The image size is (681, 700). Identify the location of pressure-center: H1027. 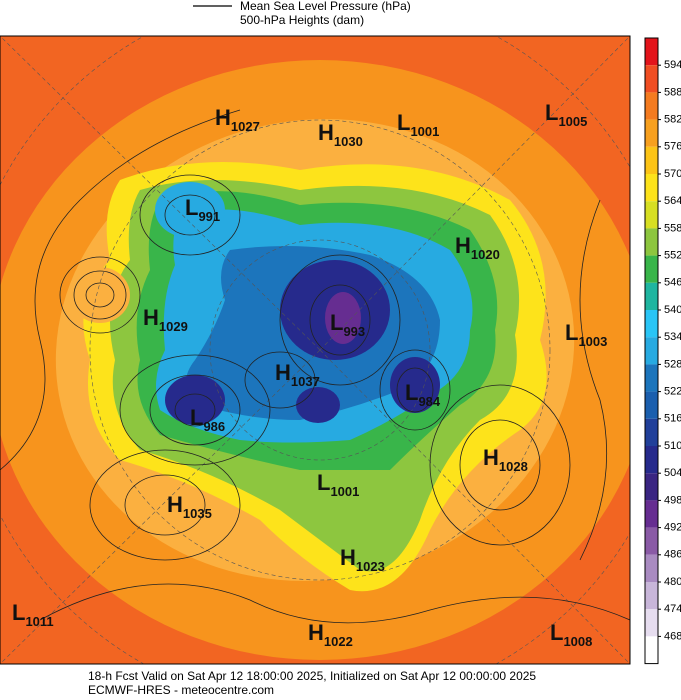
(237, 119).